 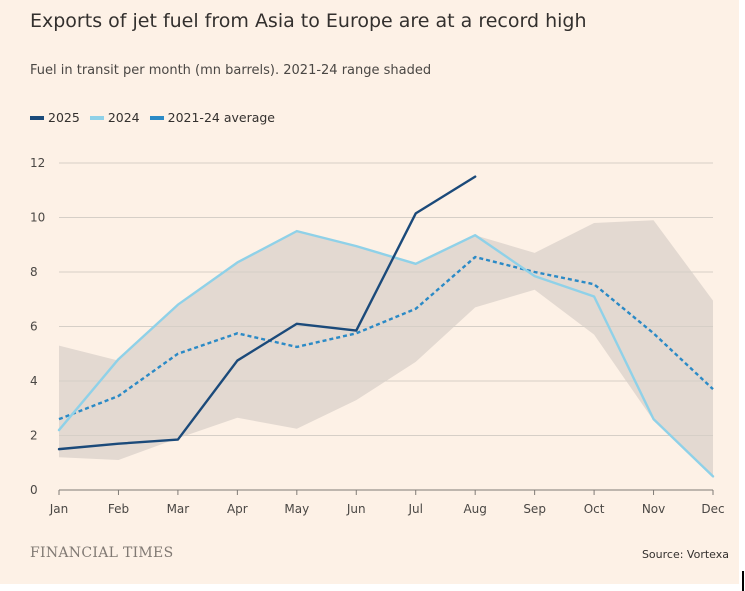 What do you see at coordinates (653, 509) in the screenshot?
I see `x-tick-label-nov: Nov` at bounding box center [653, 509].